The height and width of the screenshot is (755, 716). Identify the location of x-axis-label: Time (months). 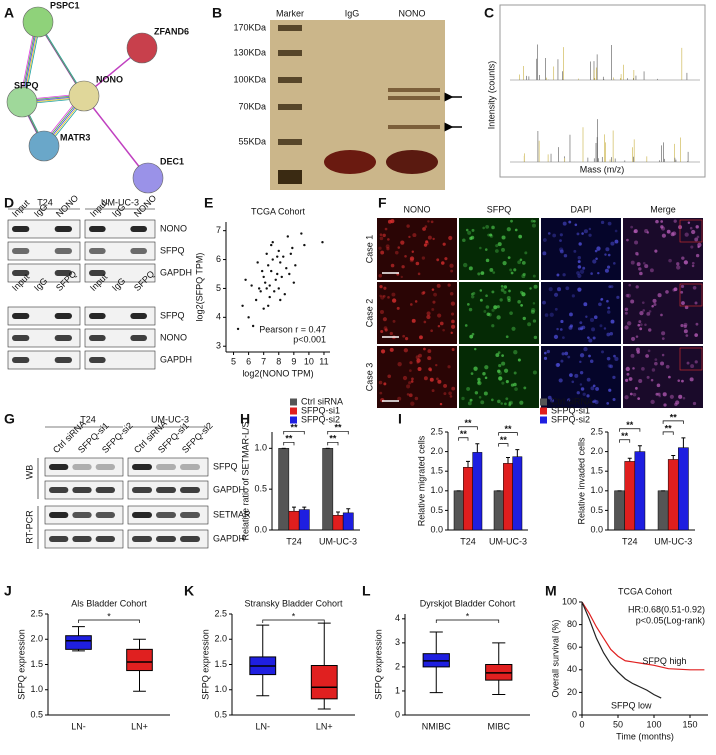
(645, 736).